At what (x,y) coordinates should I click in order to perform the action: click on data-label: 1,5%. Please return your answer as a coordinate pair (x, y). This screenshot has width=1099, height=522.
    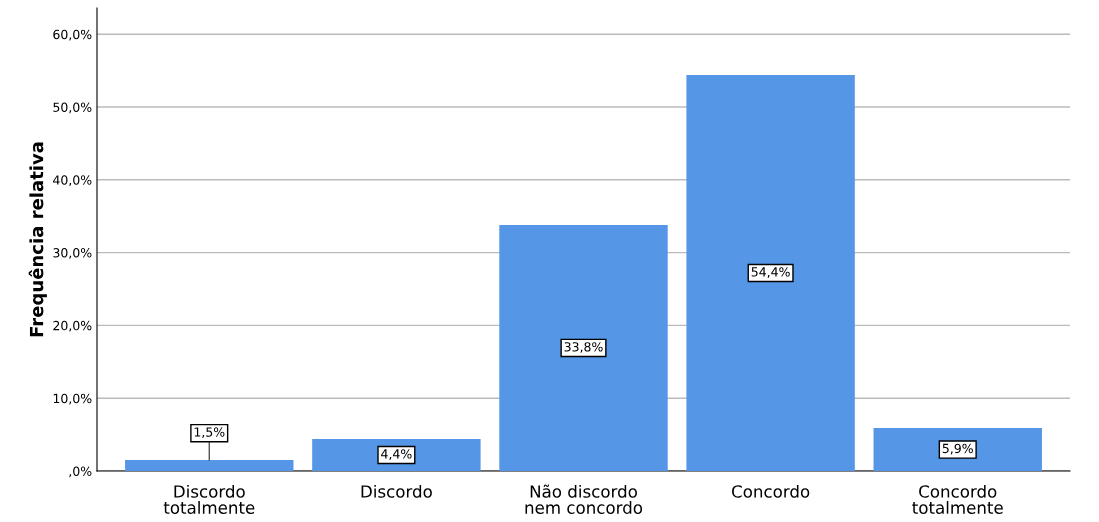
    Looking at the image, I should click on (209, 433).